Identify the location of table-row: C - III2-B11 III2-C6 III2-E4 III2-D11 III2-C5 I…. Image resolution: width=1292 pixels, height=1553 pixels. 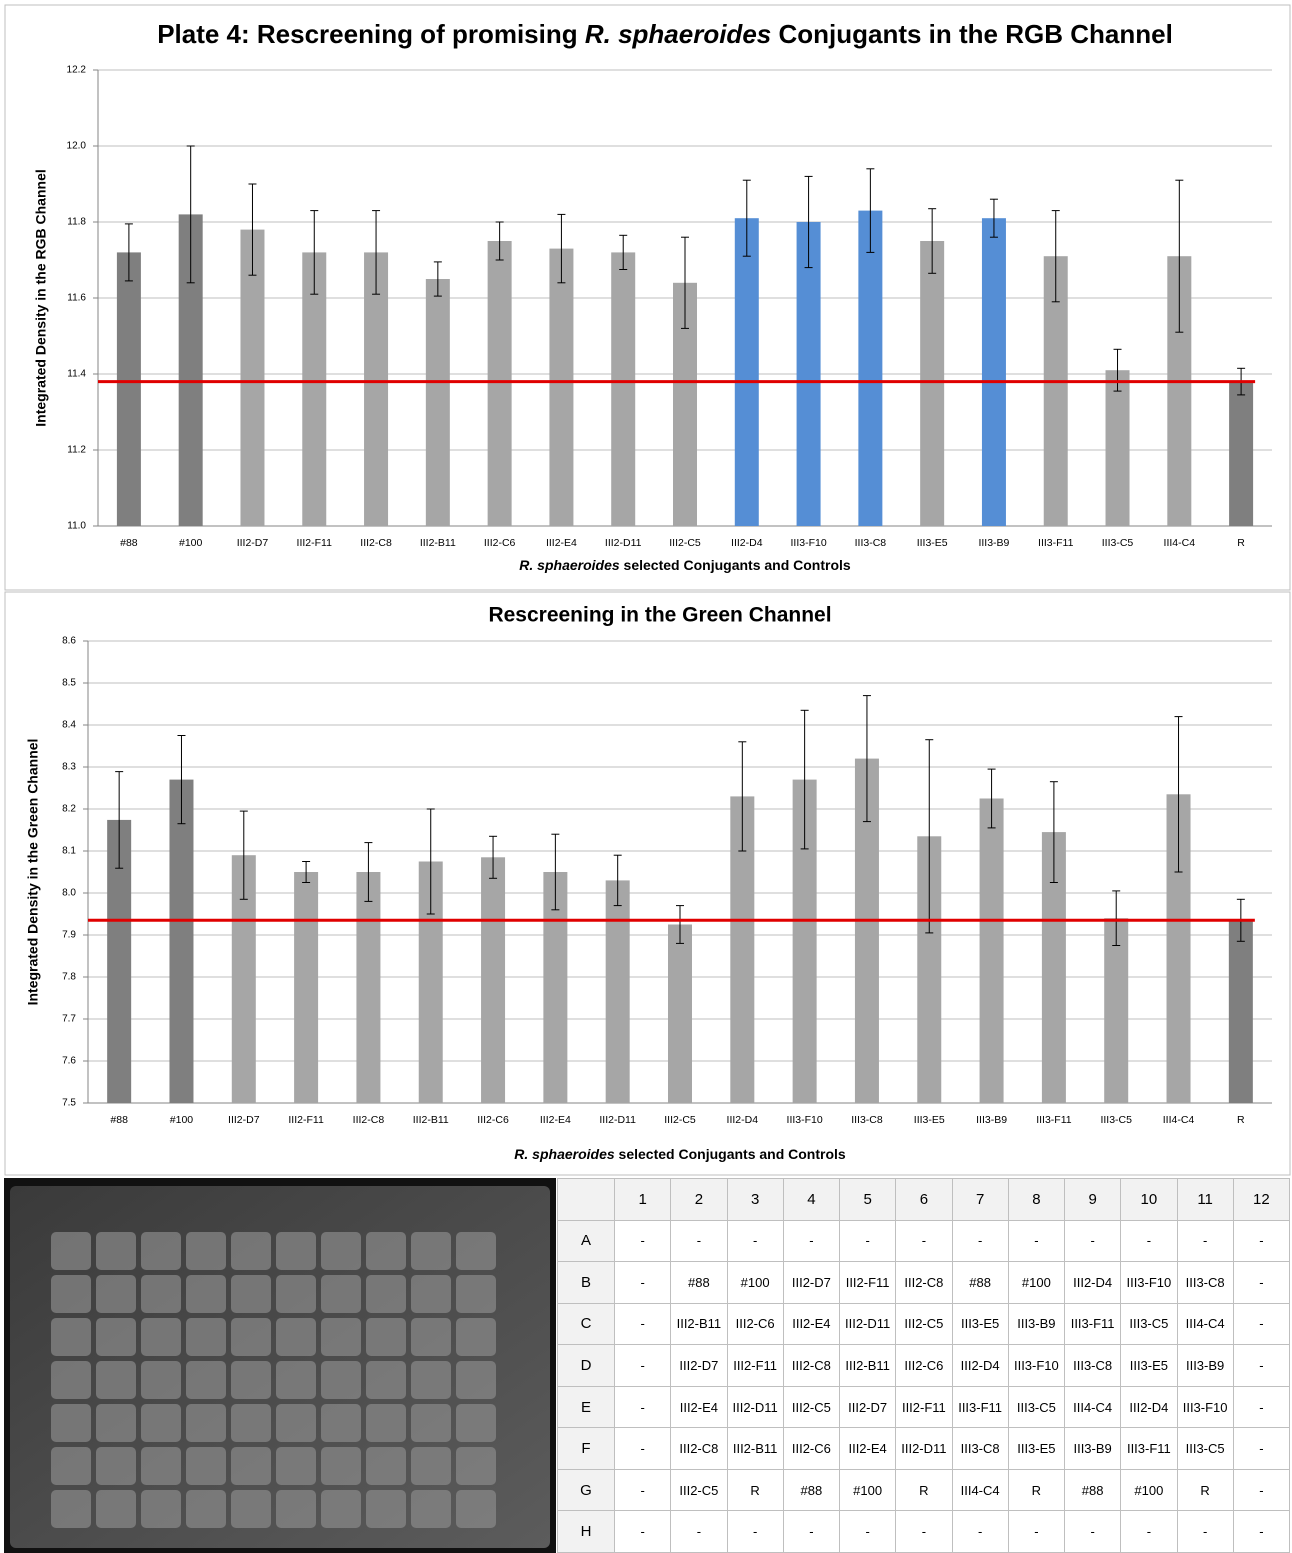
(924, 1324).